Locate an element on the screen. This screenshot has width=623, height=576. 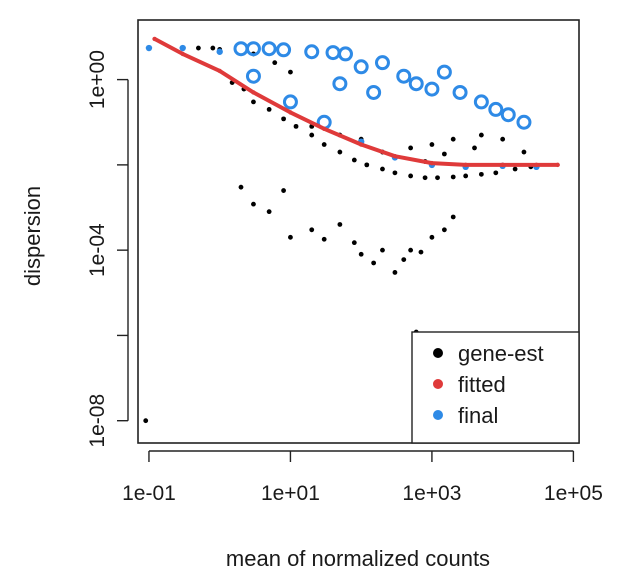
y-axis: 1e-08 1e-04 1e+00 is located at coordinates (107, 249).